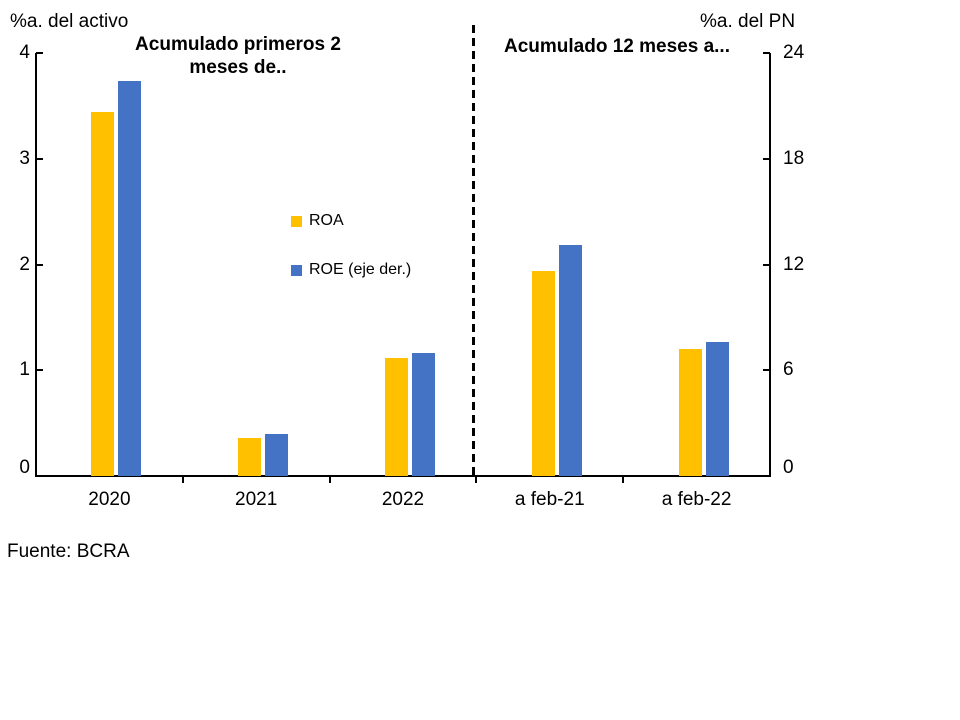 The width and height of the screenshot is (960, 720). I want to click on right-axis-line, so click(770, 264).